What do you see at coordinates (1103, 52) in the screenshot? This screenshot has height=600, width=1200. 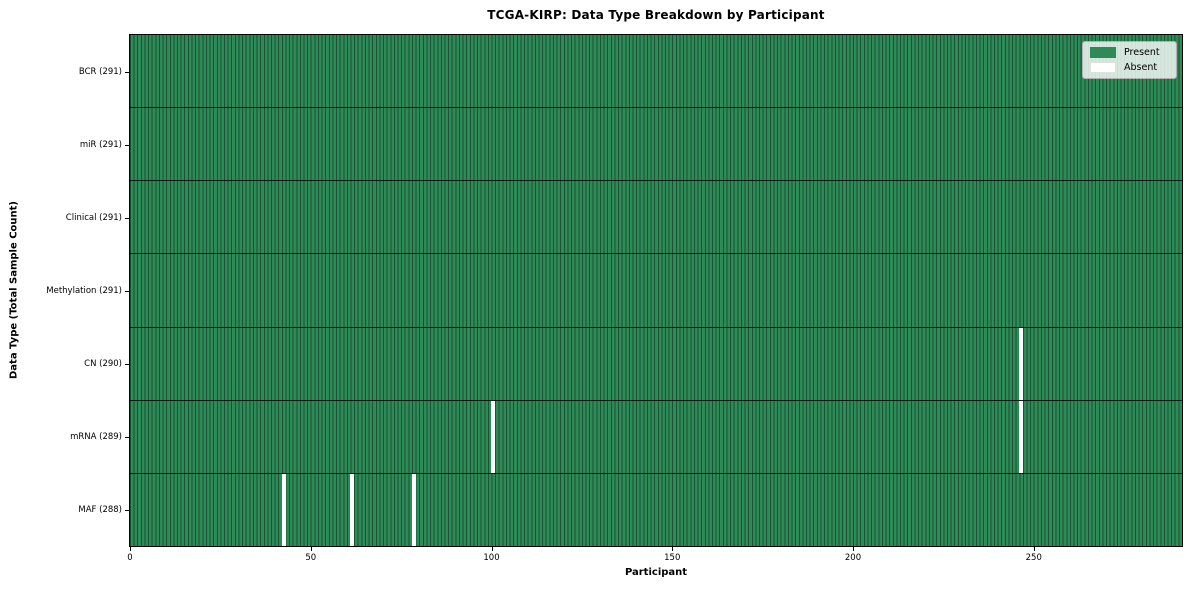 I see `present-swatch-icon` at bounding box center [1103, 52].